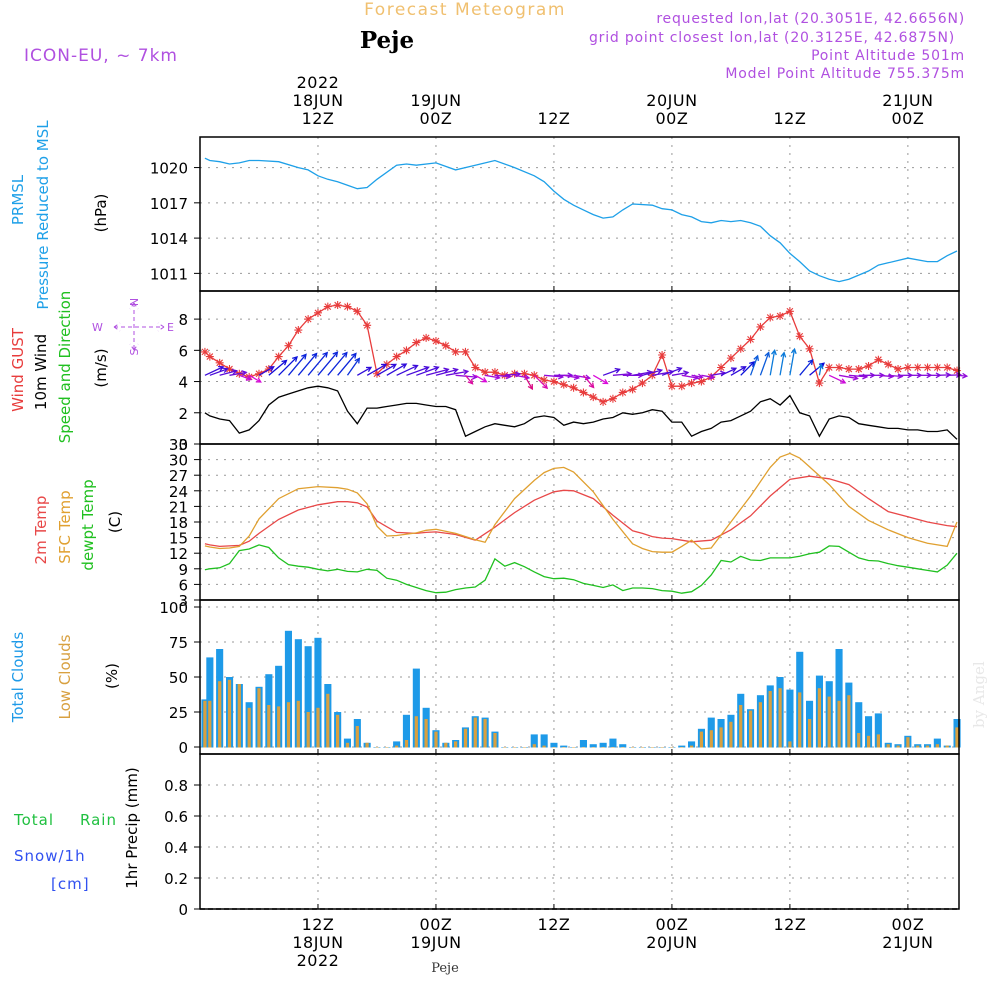 Image resolution: width=1000 pixels, height=1000 pixels. What do you see at coordinates (112, 676) in the screenshot?
I see `label-percent: (%)` at bounding box center [112, 676].